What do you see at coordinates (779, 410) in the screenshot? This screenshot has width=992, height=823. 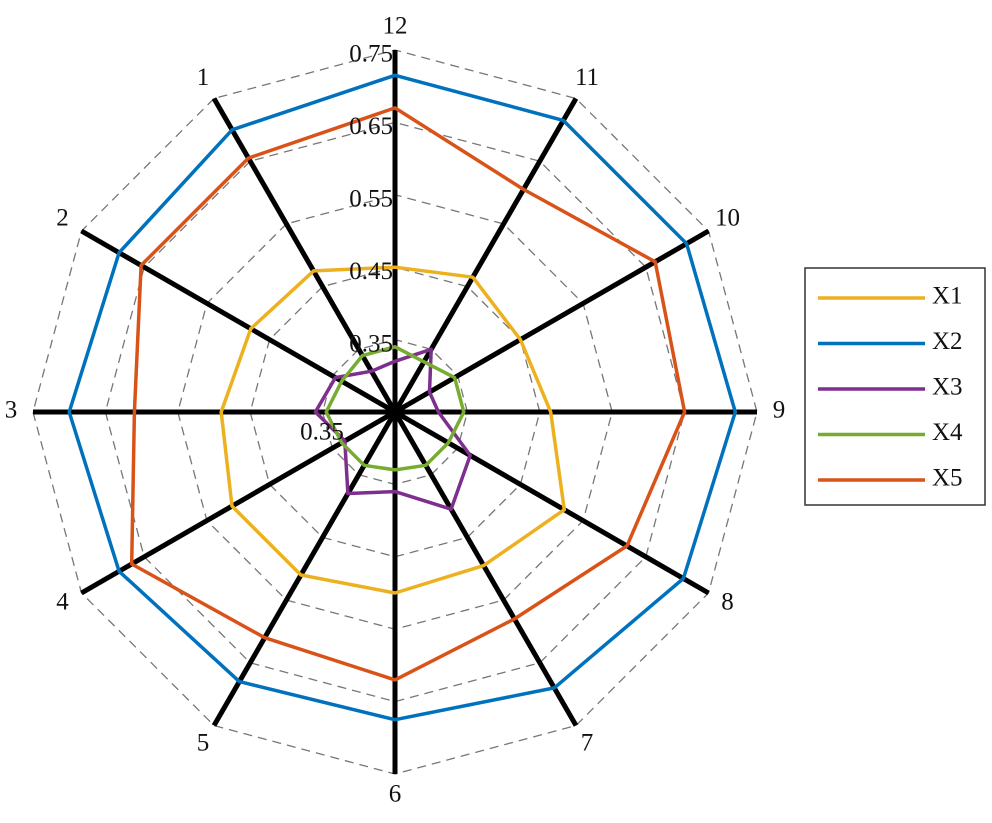 I see `category-label: 9` at bounding box center [779, 410].